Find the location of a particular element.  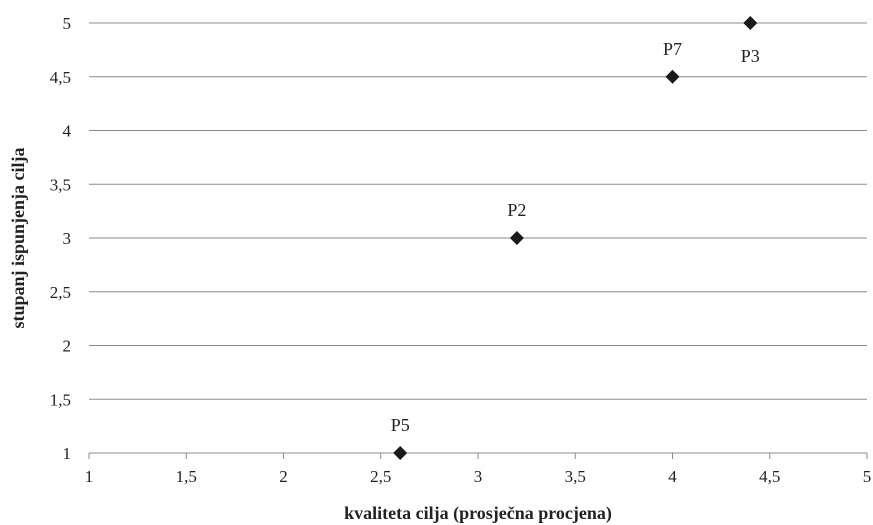

point-label: P2 is located at coordinates (516, 210).